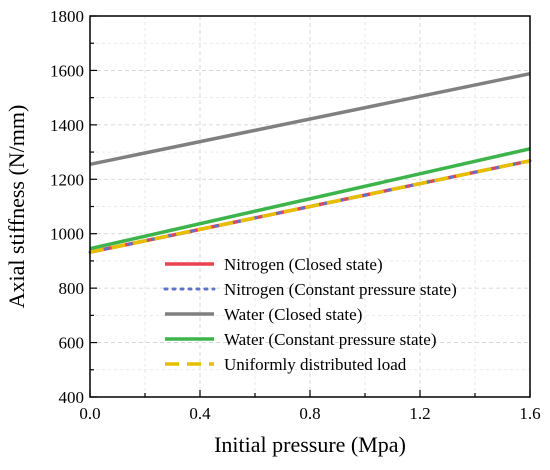 Image resolution: width=550 pixels, height=470 pixels. Describe the element at coordinates (315, 364) in the screenshot. I see `legend-label: Uniformly distributed load` at that location.